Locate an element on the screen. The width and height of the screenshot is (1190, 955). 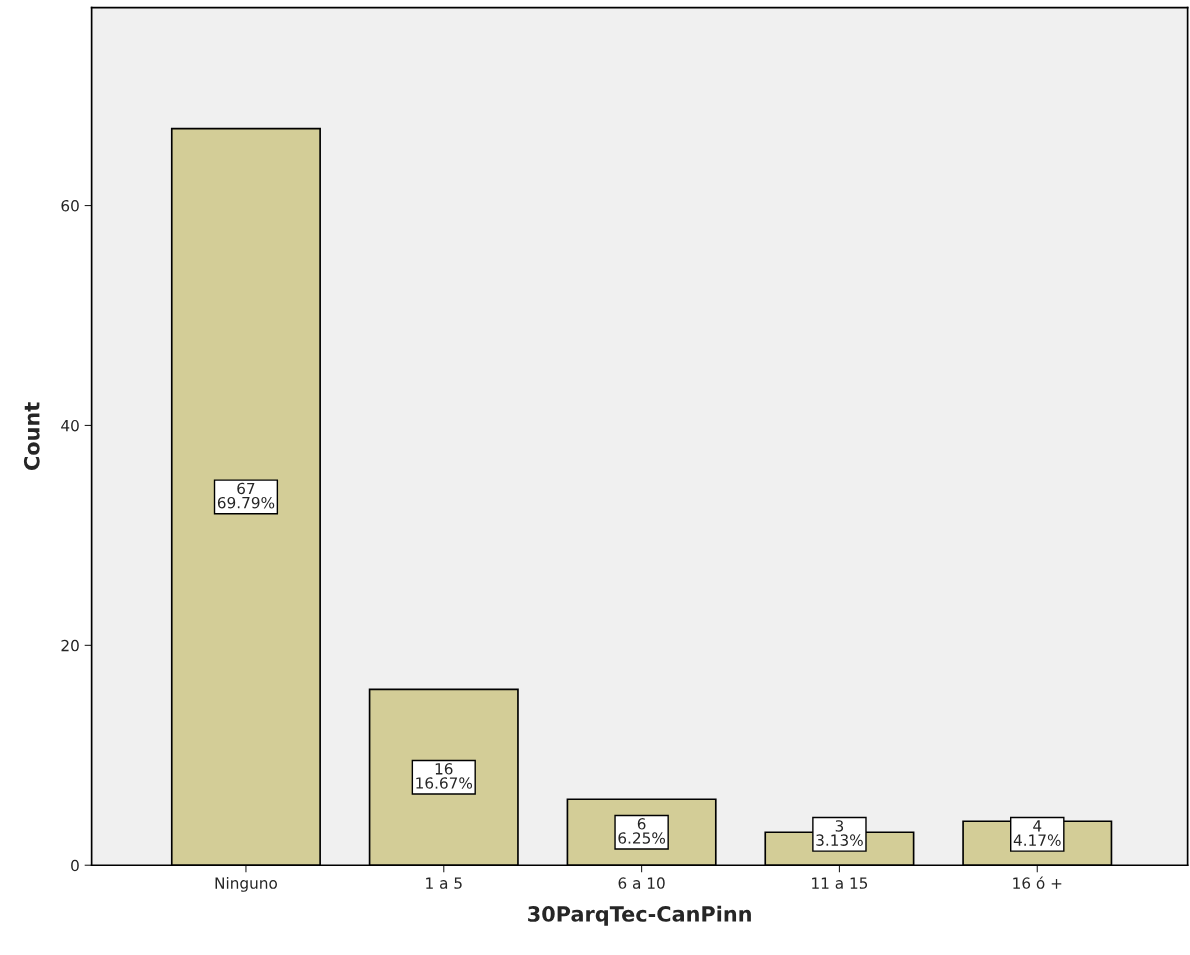
data-label: 6 6.25% is located at coordinates (642, 831).